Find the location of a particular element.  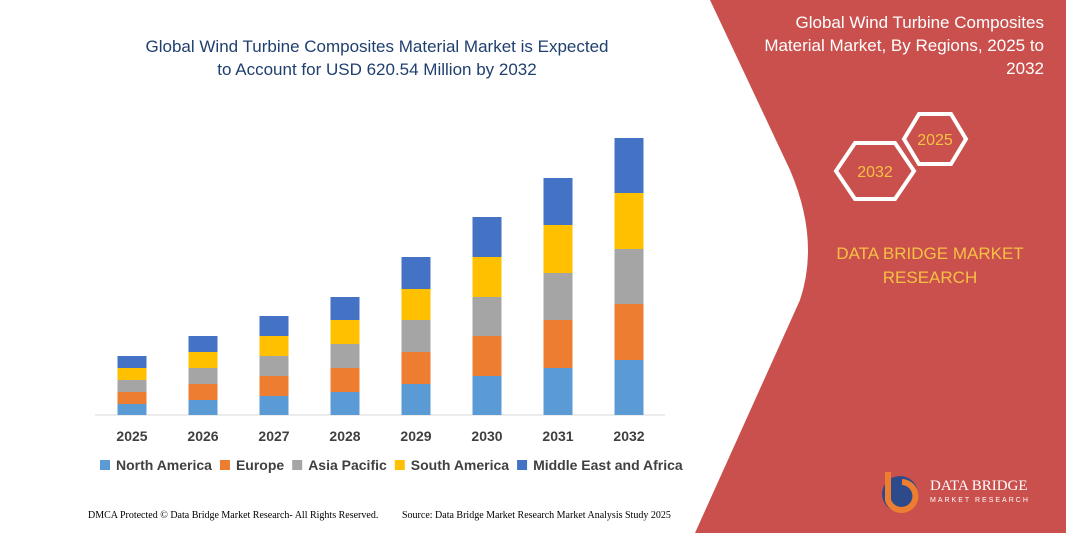

panel-title: 2032 is located at coordinates (1025, 68).